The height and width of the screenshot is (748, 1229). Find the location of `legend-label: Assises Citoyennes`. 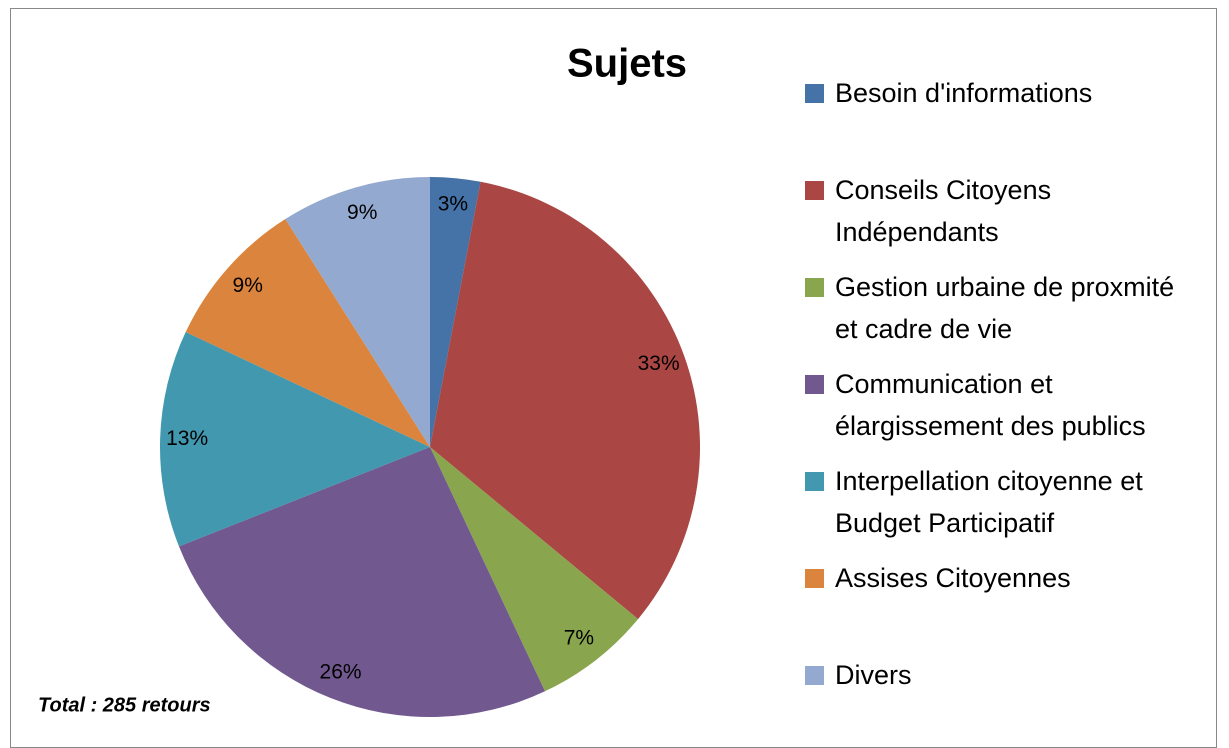

legend-label: Assises Citoyennes is located at coordinates (953, 578).